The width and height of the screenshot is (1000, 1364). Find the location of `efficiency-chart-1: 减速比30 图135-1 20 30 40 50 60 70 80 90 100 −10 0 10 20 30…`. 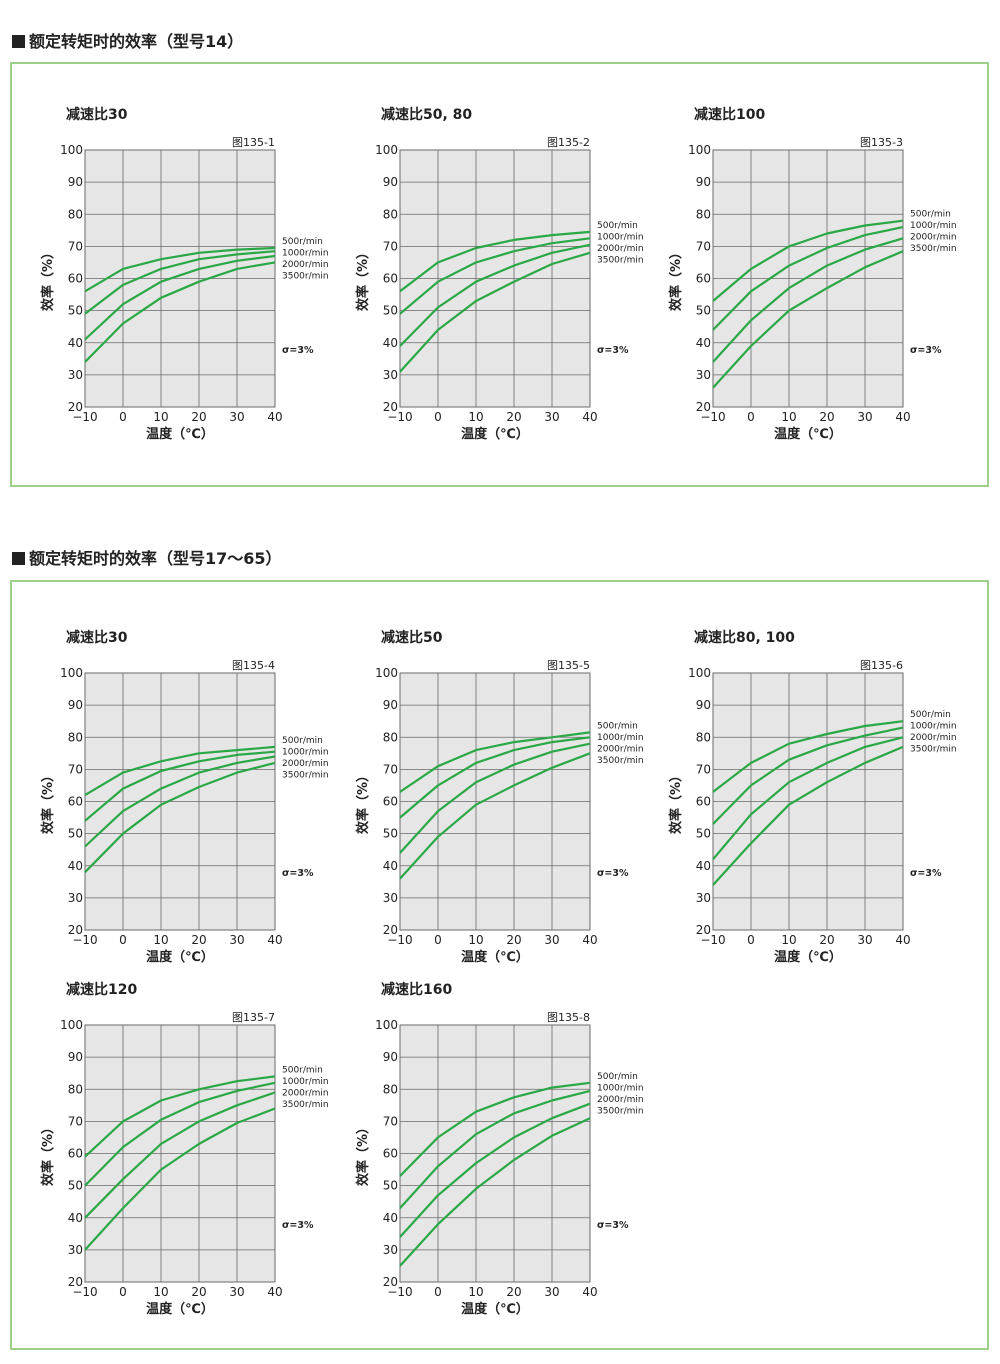

efficiency-chart-1: 减速比30 图135-1 20 30 40 50 60 70 80 90 100 −10 0 10 20 30… is located at coordinates (184, 274).